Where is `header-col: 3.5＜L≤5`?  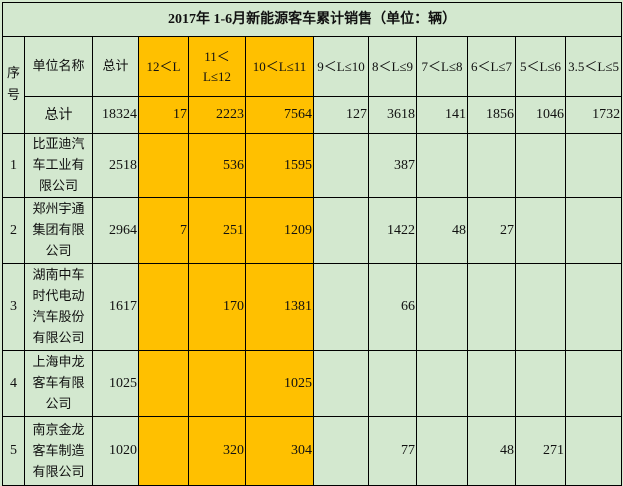
header-col: 3.5＜L≤5 is located at coordinates (593, 66).